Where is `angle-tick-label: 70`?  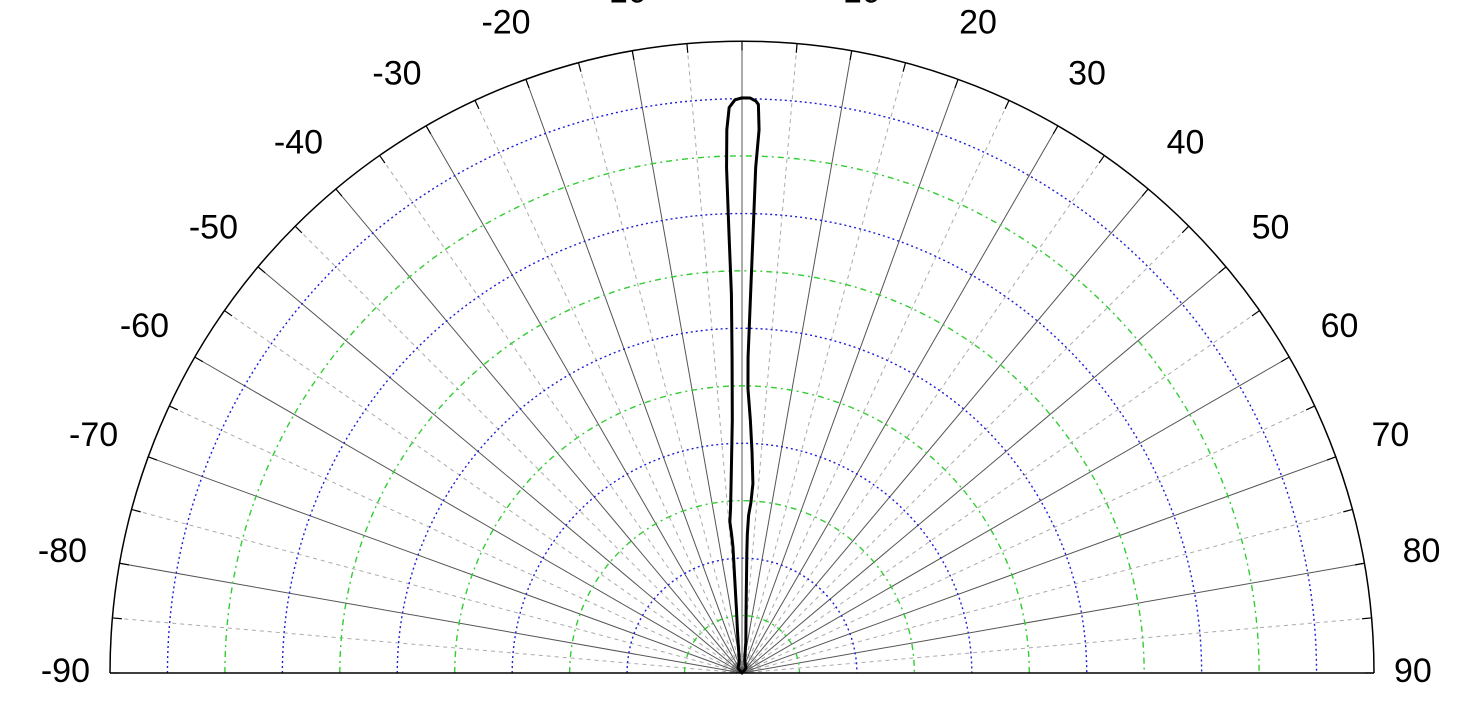
angle-tick-label: 70 is located at coordinates (1390, 435).